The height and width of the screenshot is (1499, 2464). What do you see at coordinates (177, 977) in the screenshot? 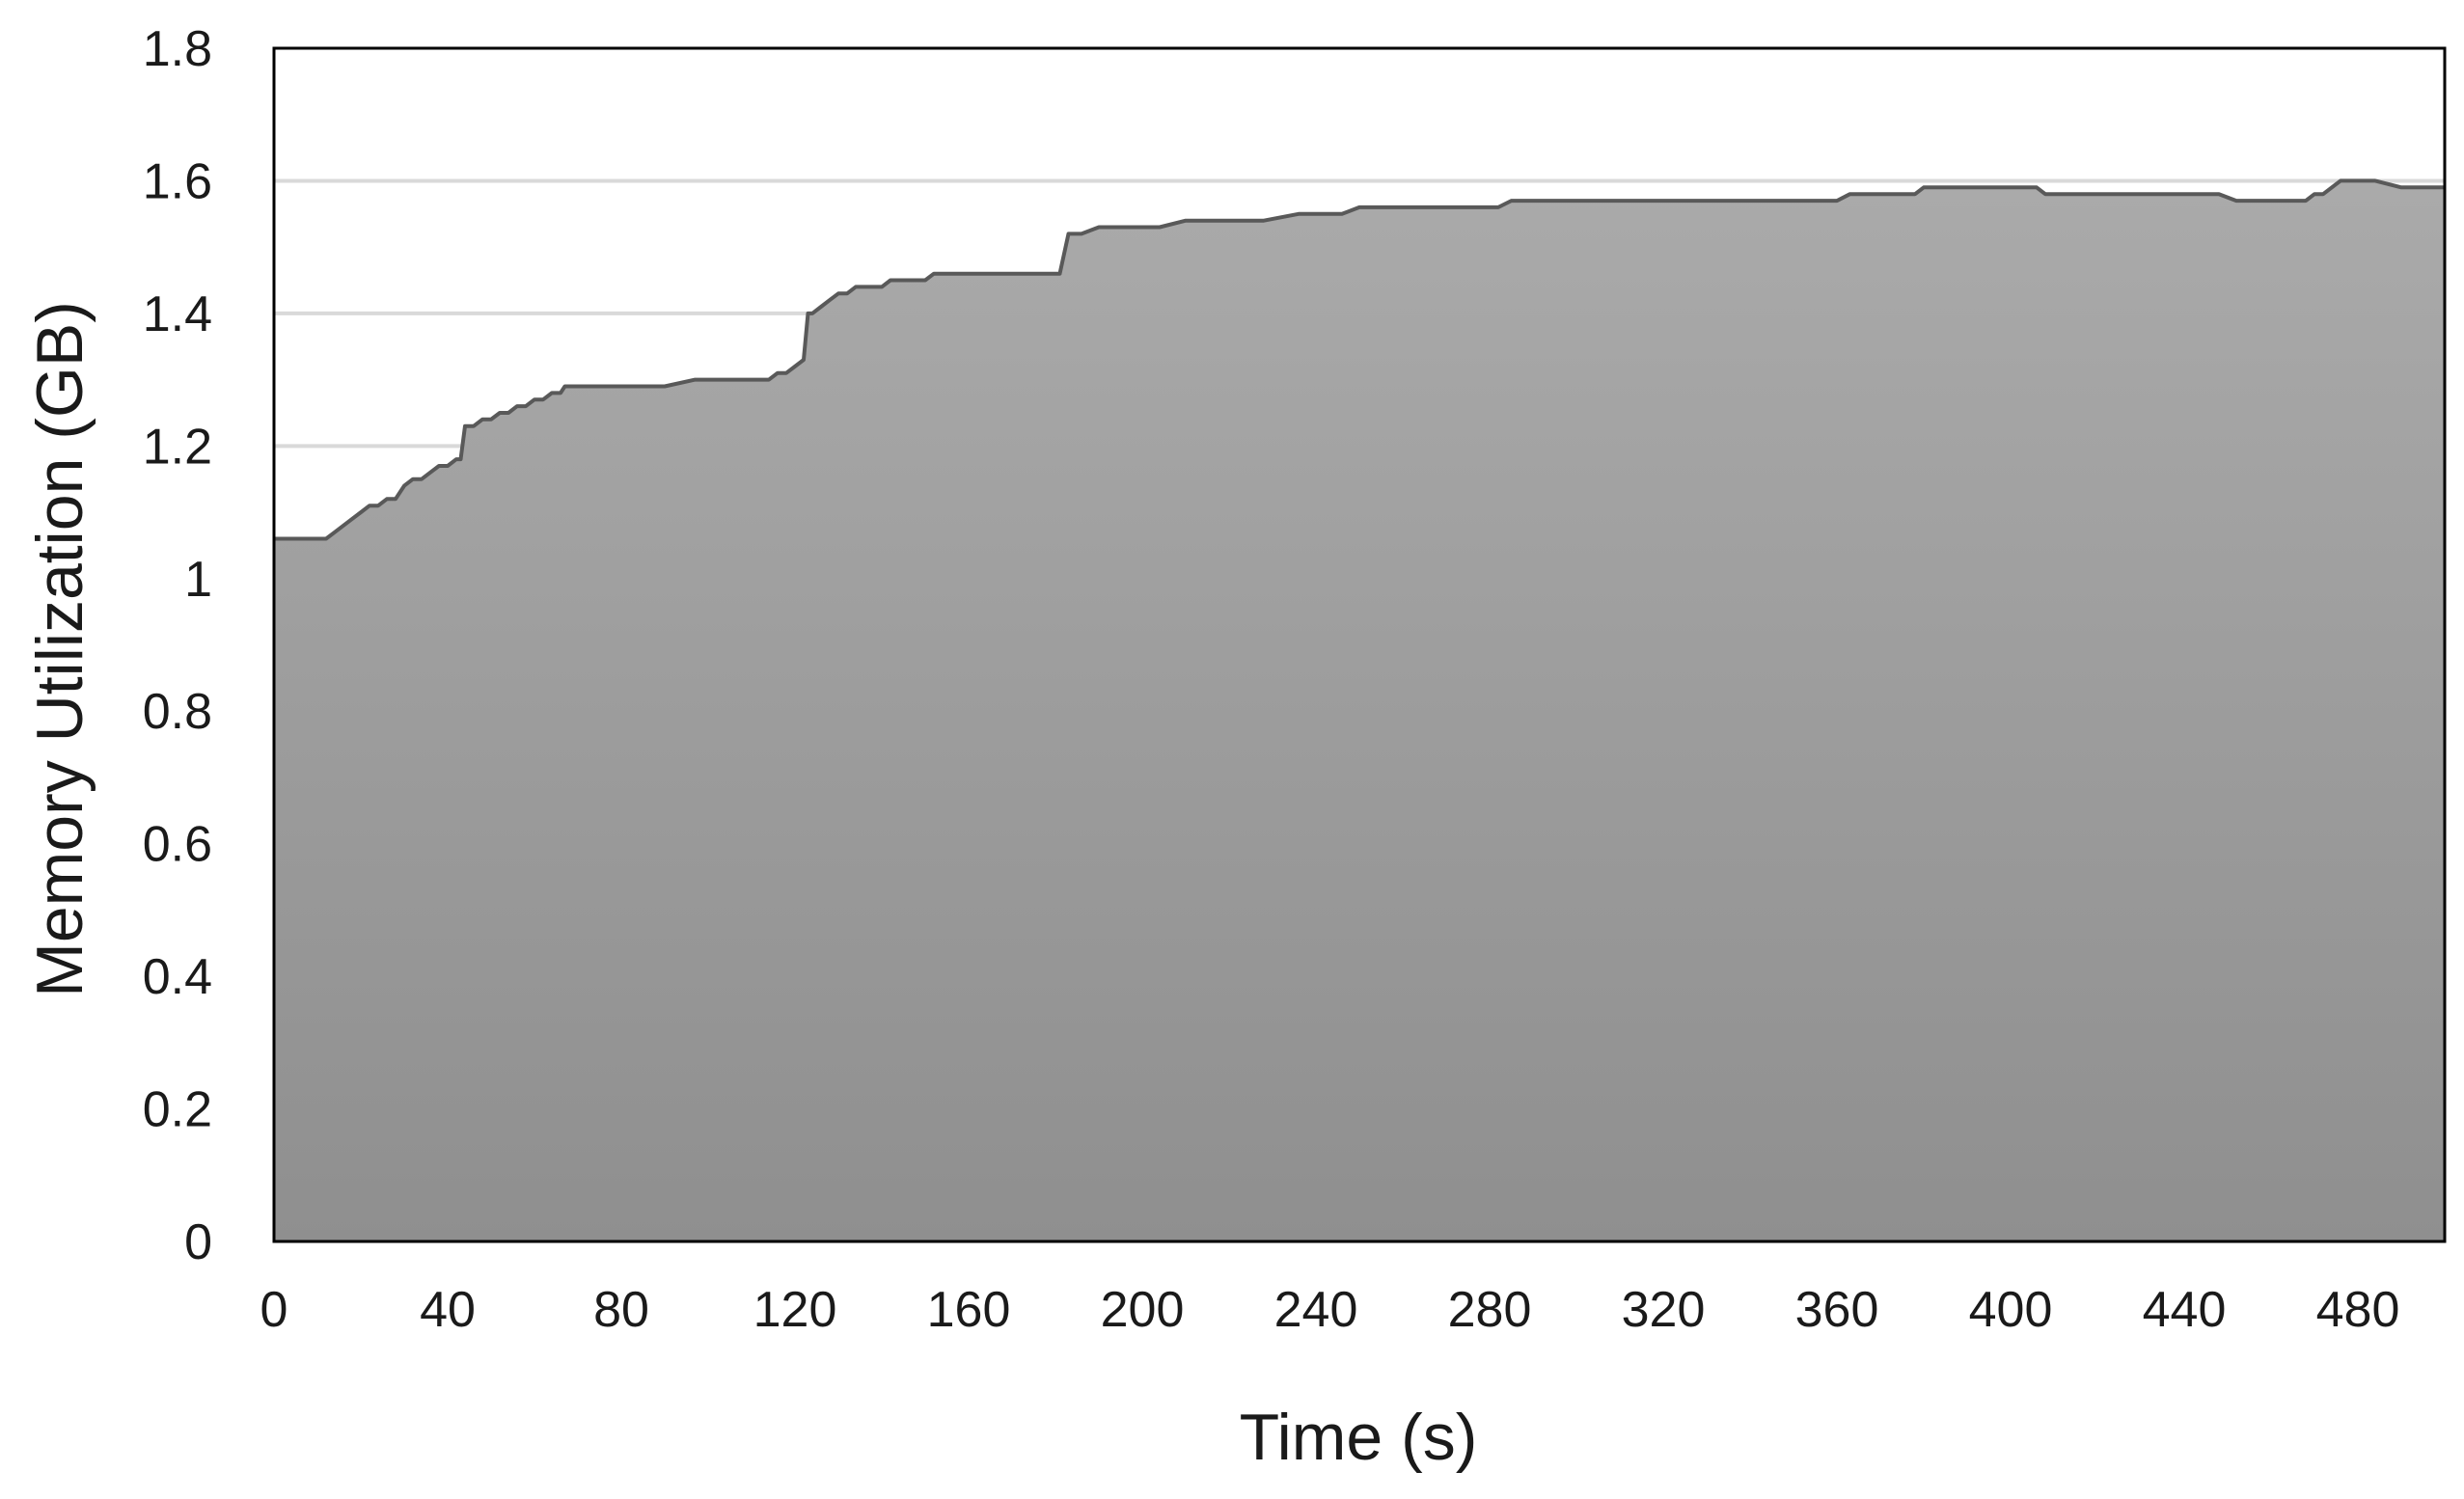
I see `y-tick-label: 0.4` at bounding box center [177, 977].